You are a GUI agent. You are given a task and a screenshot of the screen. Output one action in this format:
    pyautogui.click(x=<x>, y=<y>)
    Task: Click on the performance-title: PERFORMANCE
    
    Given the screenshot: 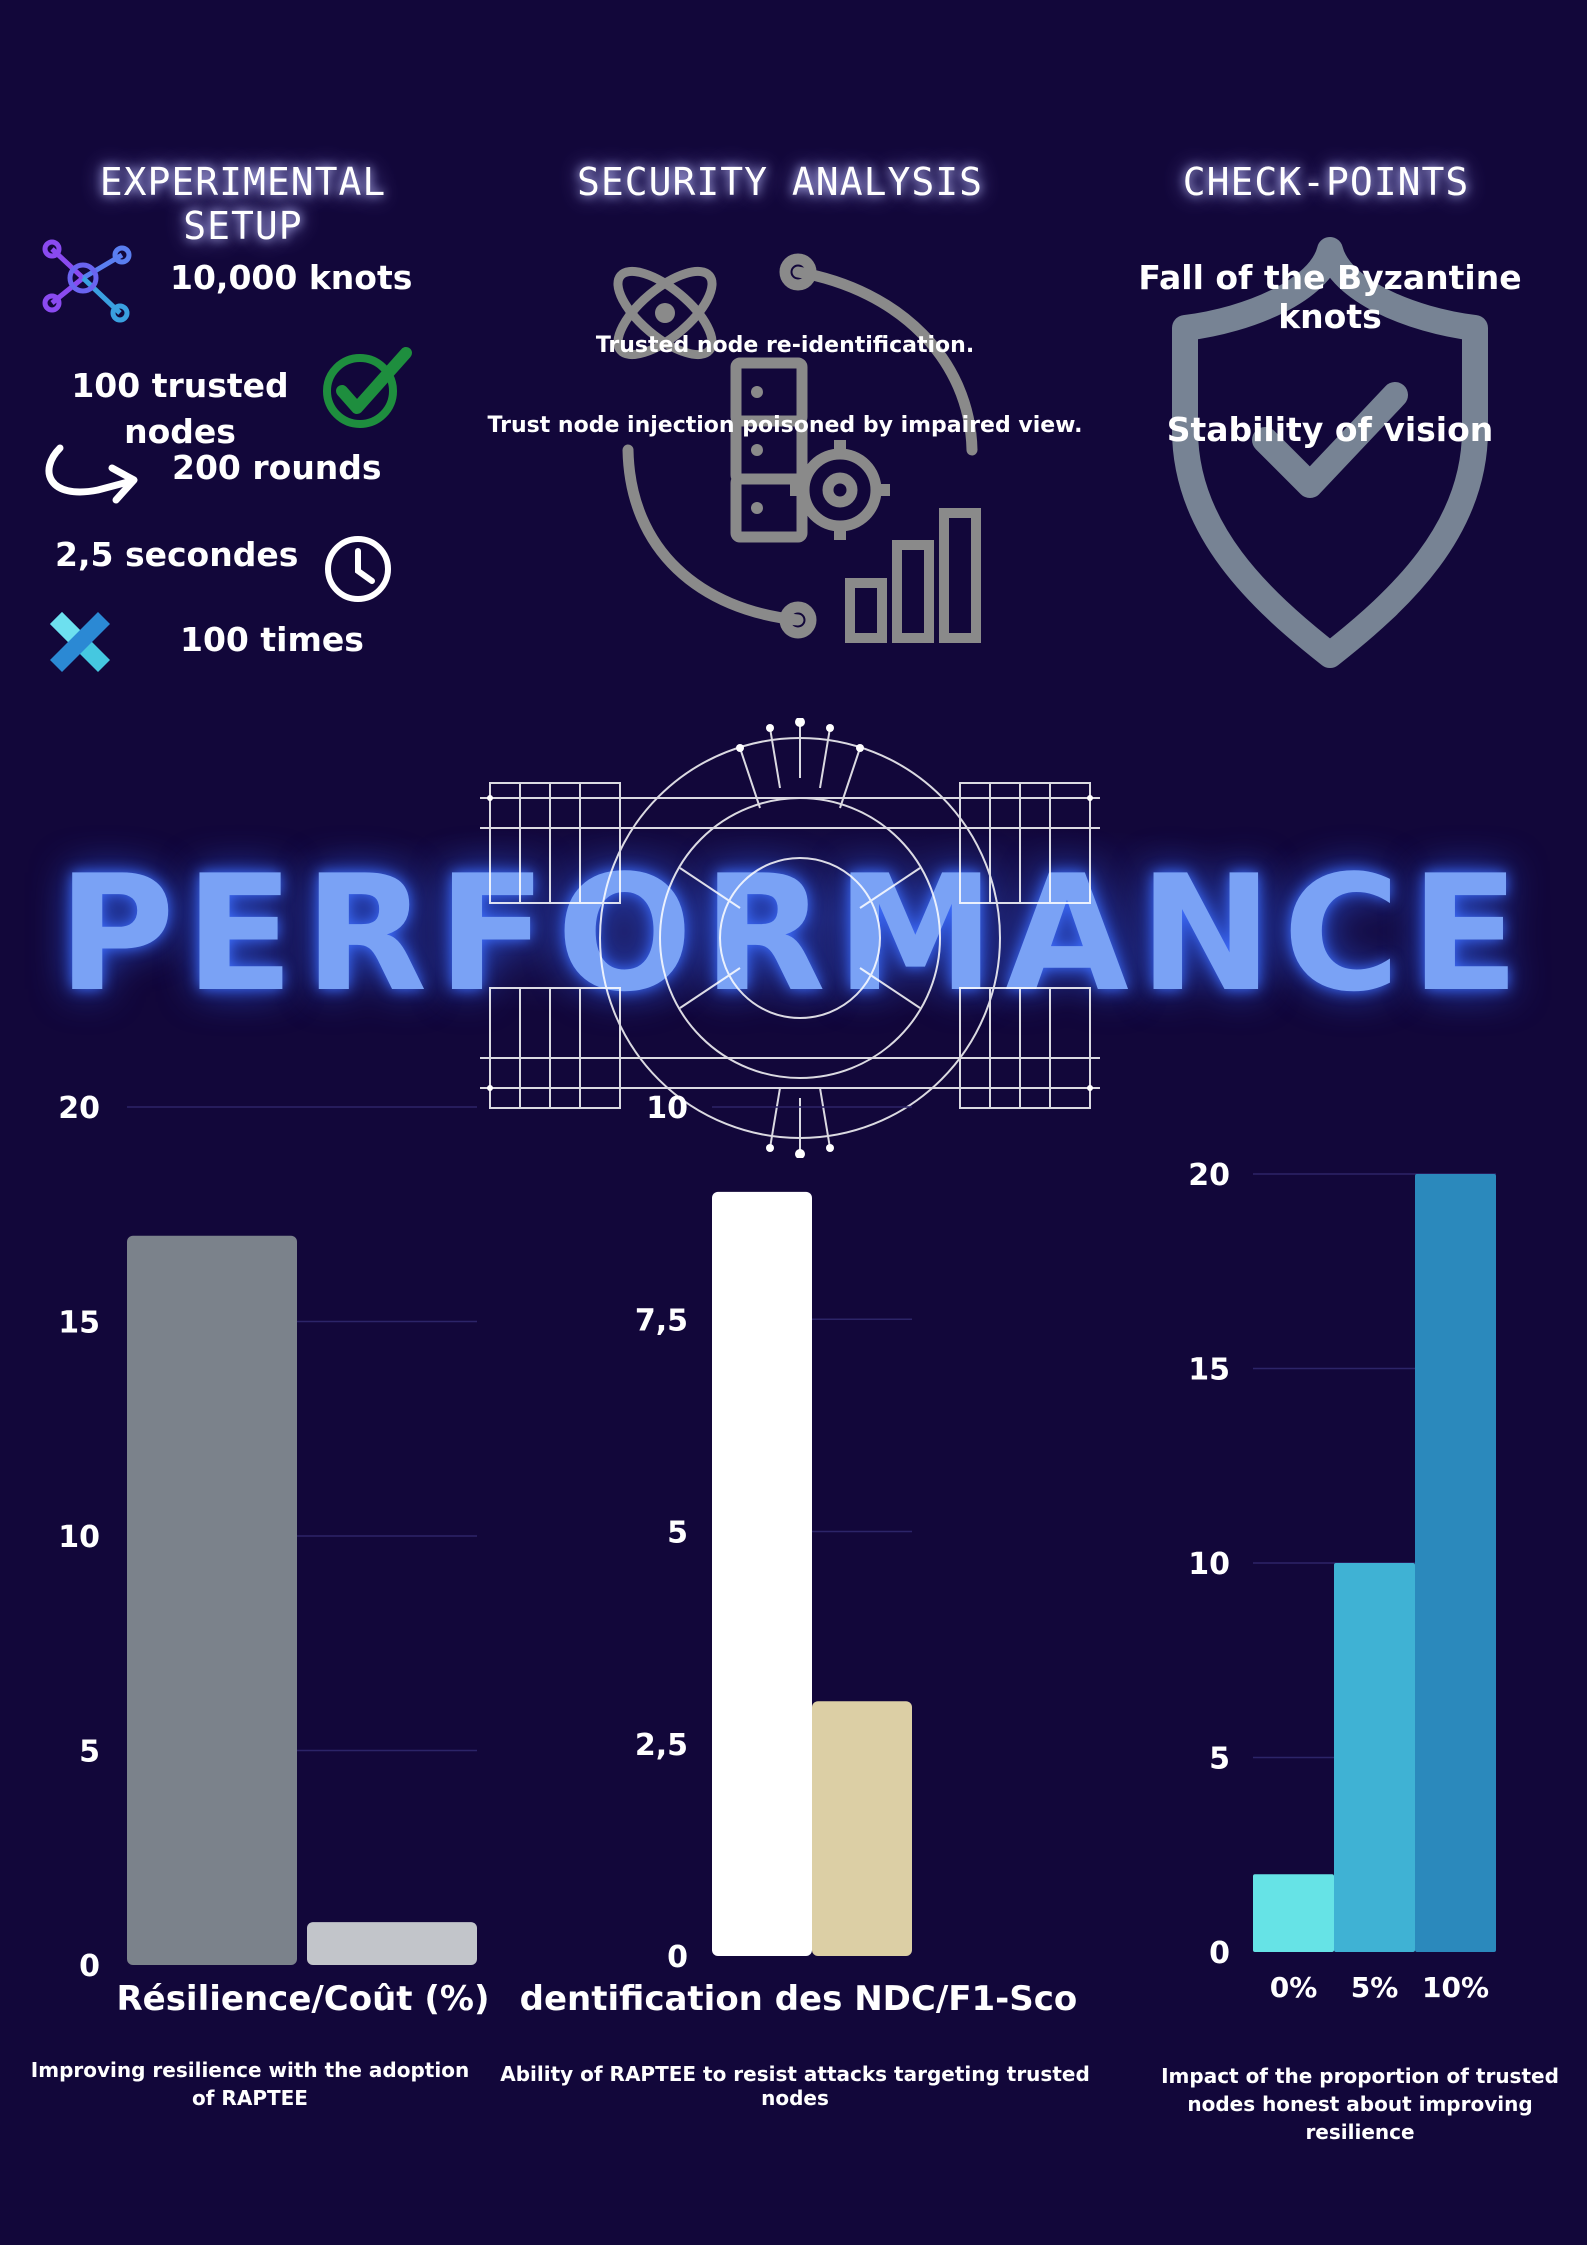 What is the action you would take?
    pyautogui.click(x=793, y=933)
    